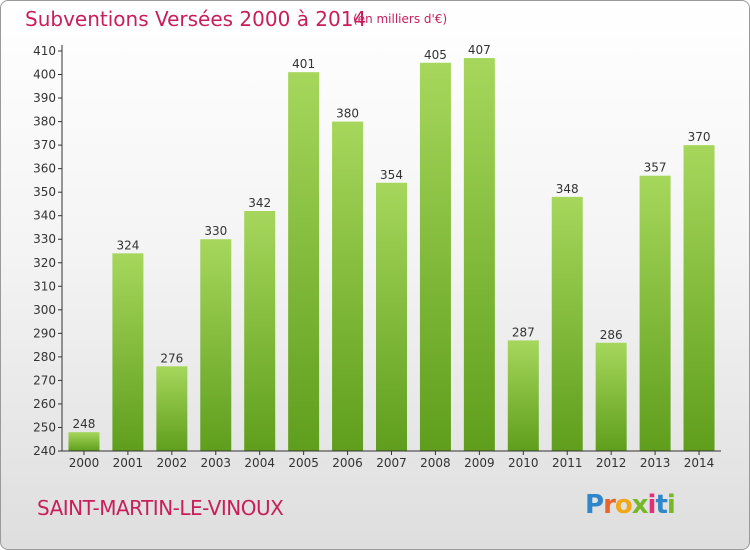 This screenshot has width=750, height=550. I want to click on bar-value-label: 370, so click(699, 137).